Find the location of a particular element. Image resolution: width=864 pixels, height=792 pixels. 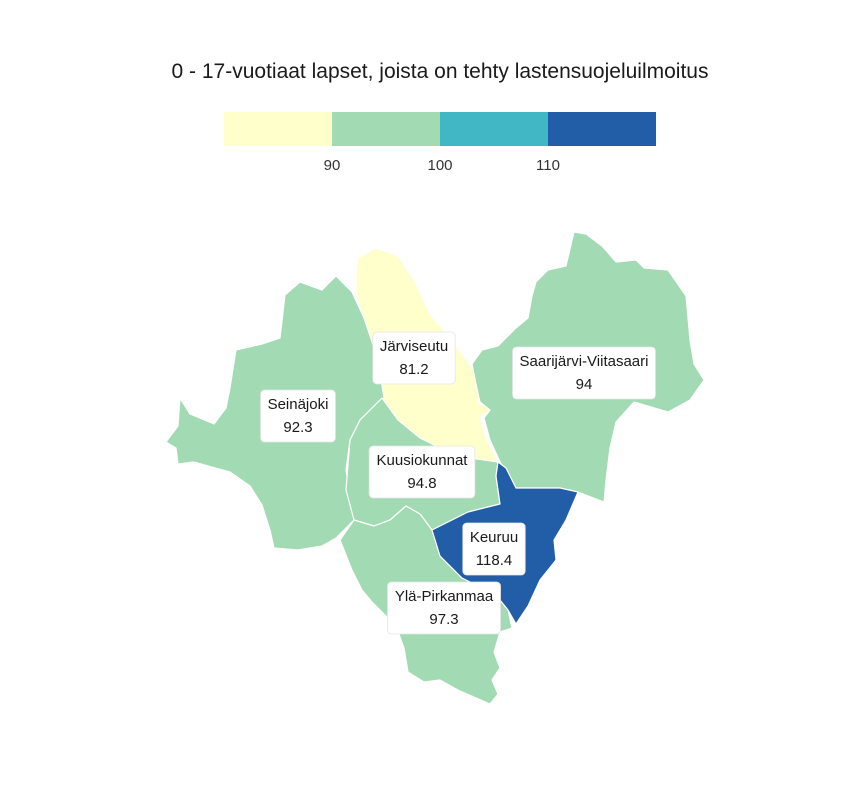

region-value: 94.8 is located at coordinates (421, 483).